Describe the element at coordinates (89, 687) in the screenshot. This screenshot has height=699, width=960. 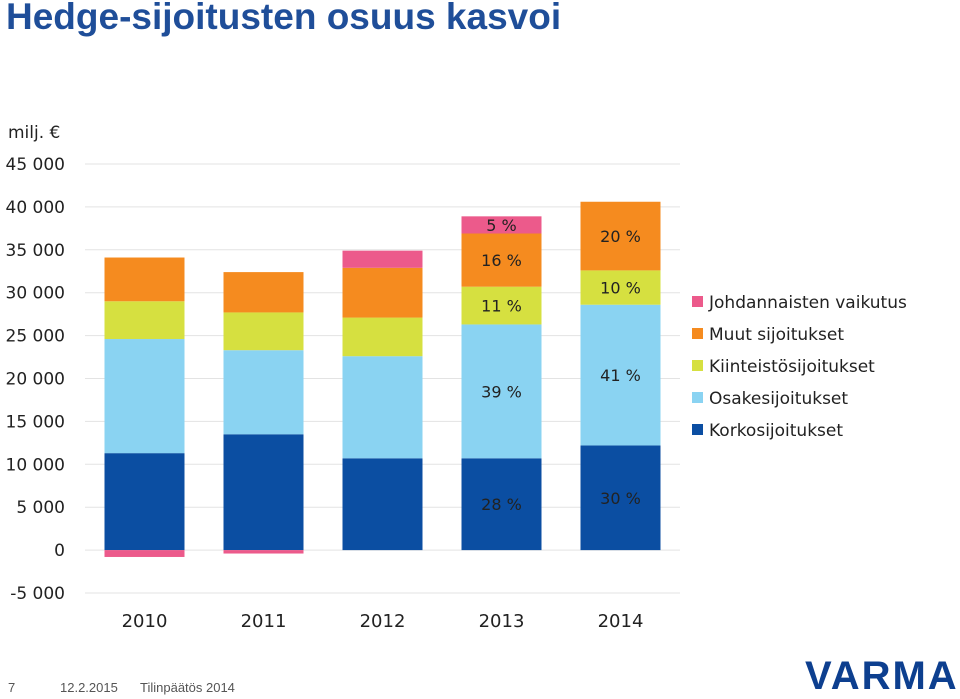
I see `footer-date: 12.2.2015` at that location.